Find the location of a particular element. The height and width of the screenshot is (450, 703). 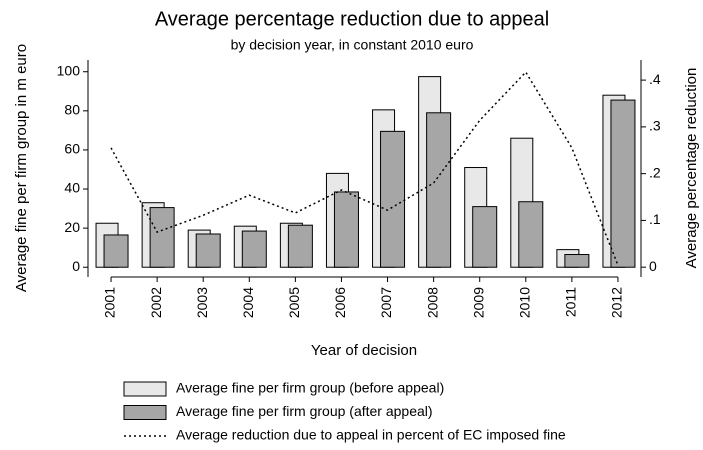

y2-tick-label: .4 is located at coordinates (655, 79).